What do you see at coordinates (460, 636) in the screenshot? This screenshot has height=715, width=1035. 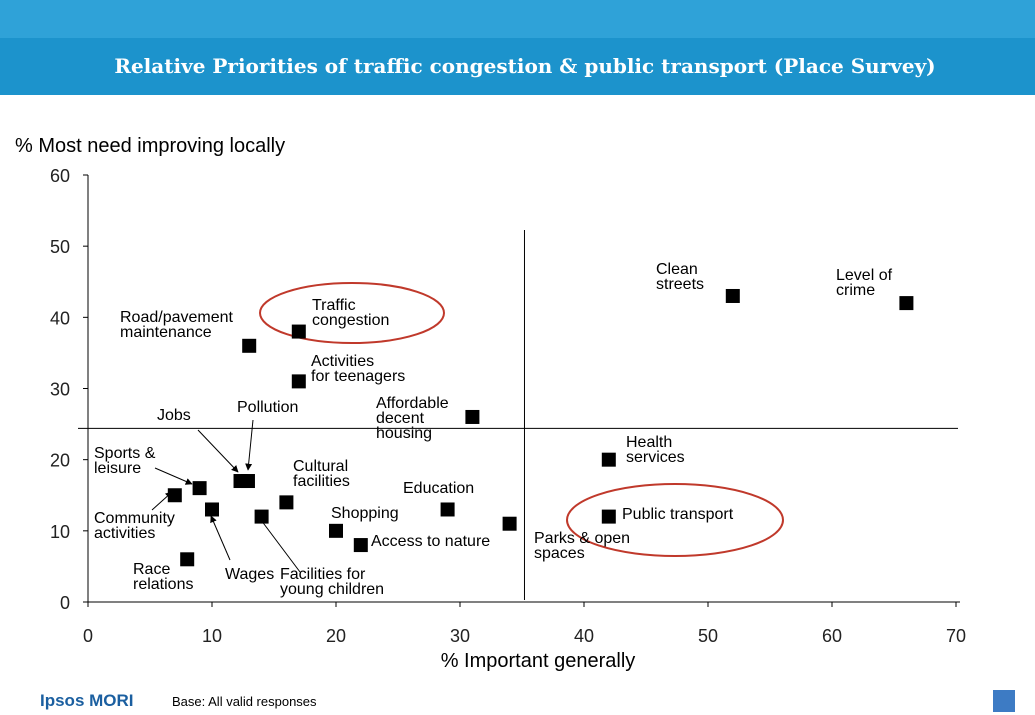 I see `x-tick-label: 30` at bounding box center [460, 636].